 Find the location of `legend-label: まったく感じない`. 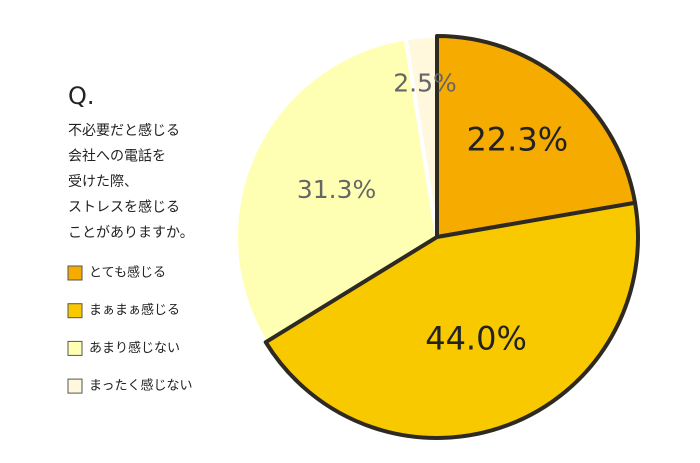

legend-label: まったく感じない is located at coordinates (140, 386).